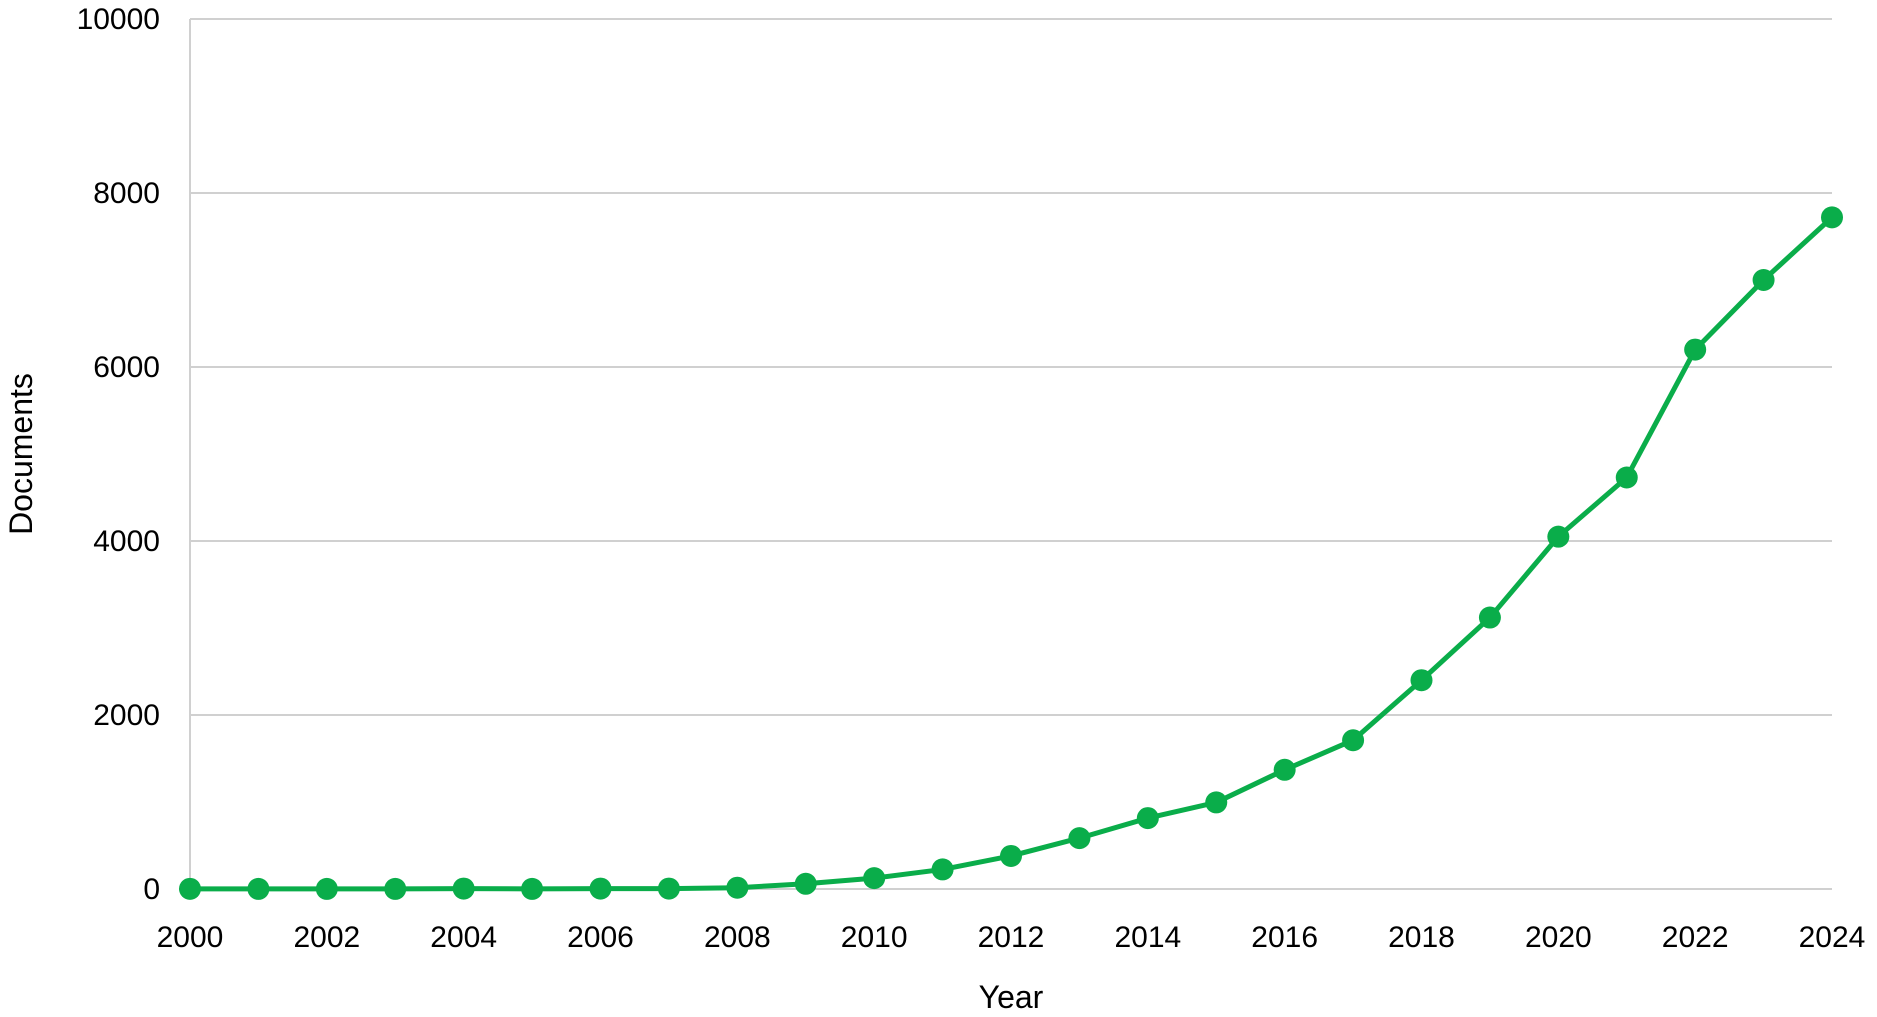 This screenshot has width=1877, height=1017. What do you see at coordinates (1284, 769) in the screenshot?
I see `data-point-2016` at bounding box center [1284, 769].